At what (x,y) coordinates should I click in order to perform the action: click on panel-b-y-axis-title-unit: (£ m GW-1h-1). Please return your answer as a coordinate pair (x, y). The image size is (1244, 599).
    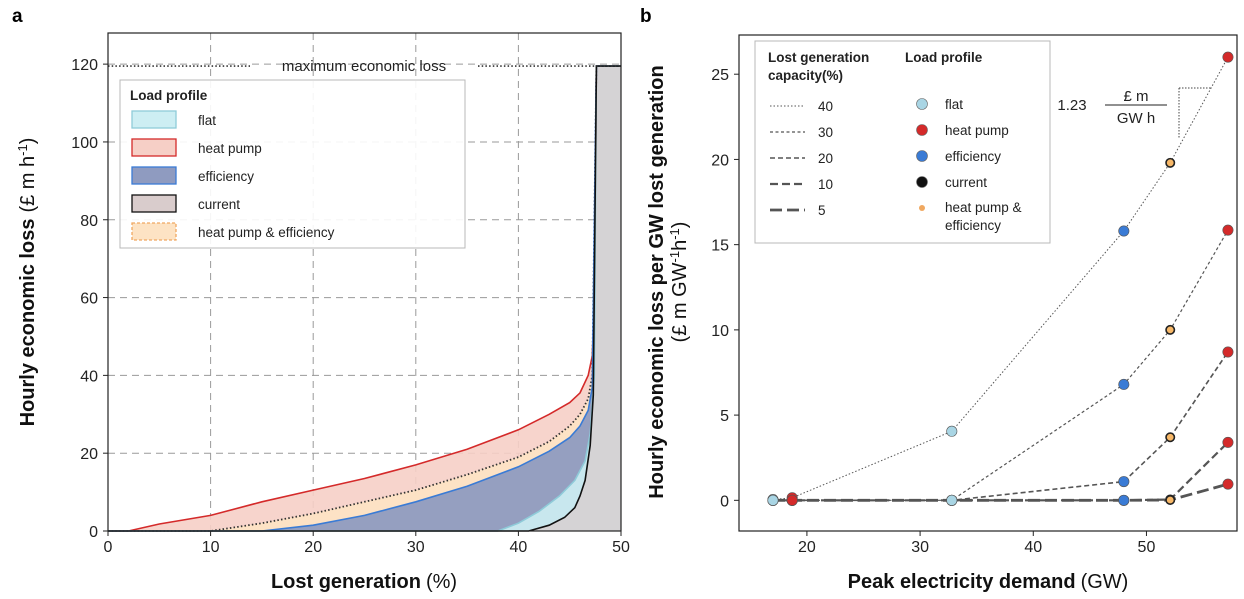
    Looking at the image, I should click on (679, 282).